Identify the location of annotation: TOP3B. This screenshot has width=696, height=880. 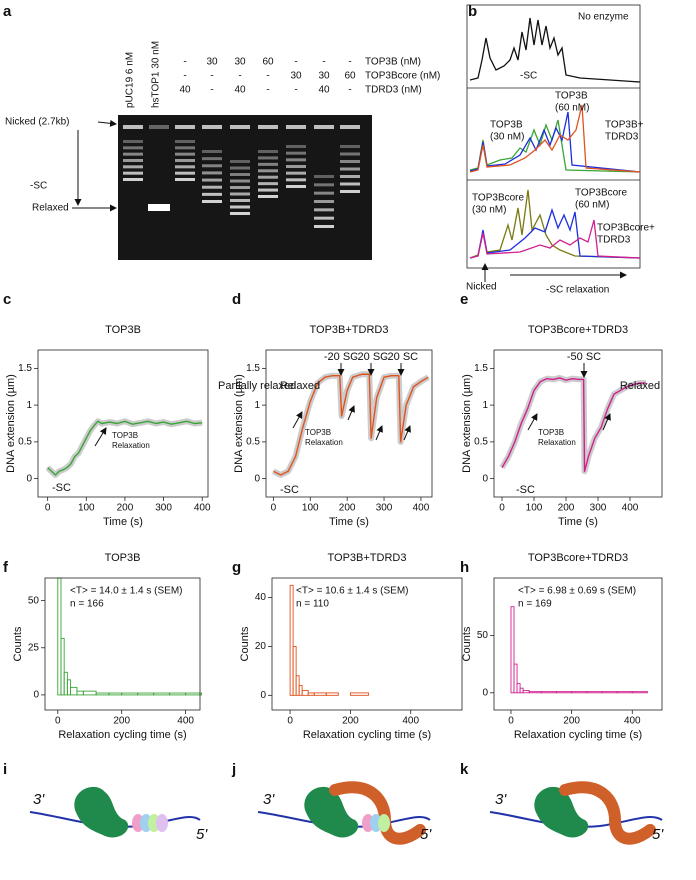
(318, 432).